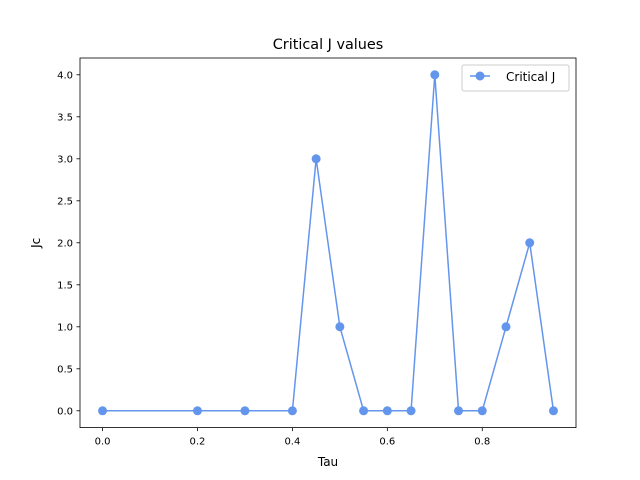  Describe the element at coordinates (530, 77) in the screenshot. I see `legend-label-critical-j: Critical J` at that location.